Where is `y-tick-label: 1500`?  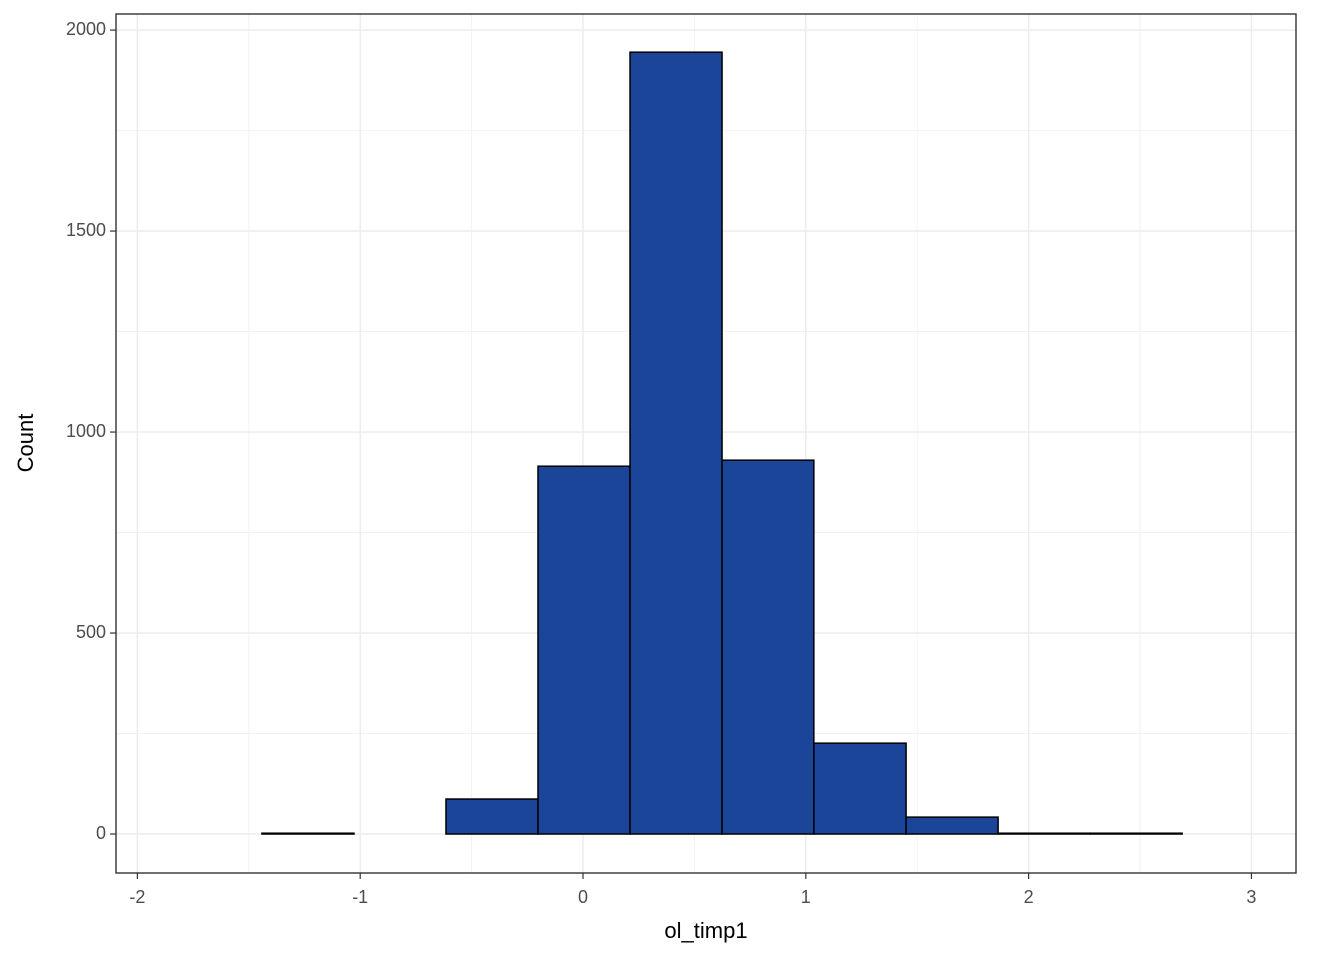
y-tick-label: 1500 is located at coordinates (86, 230).